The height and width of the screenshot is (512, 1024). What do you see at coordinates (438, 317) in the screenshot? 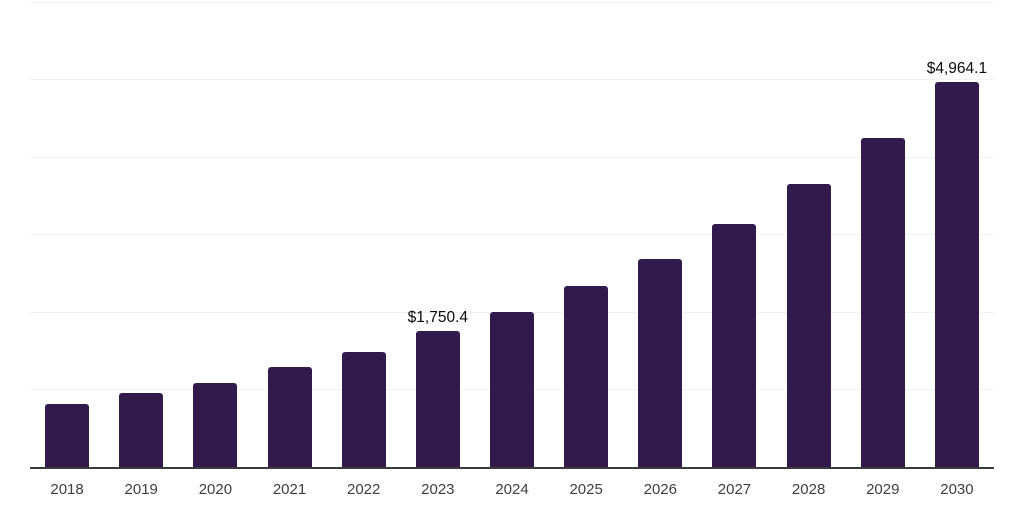
I see `data-label-2023: $1,750.4` at bounding box center [438, 317].